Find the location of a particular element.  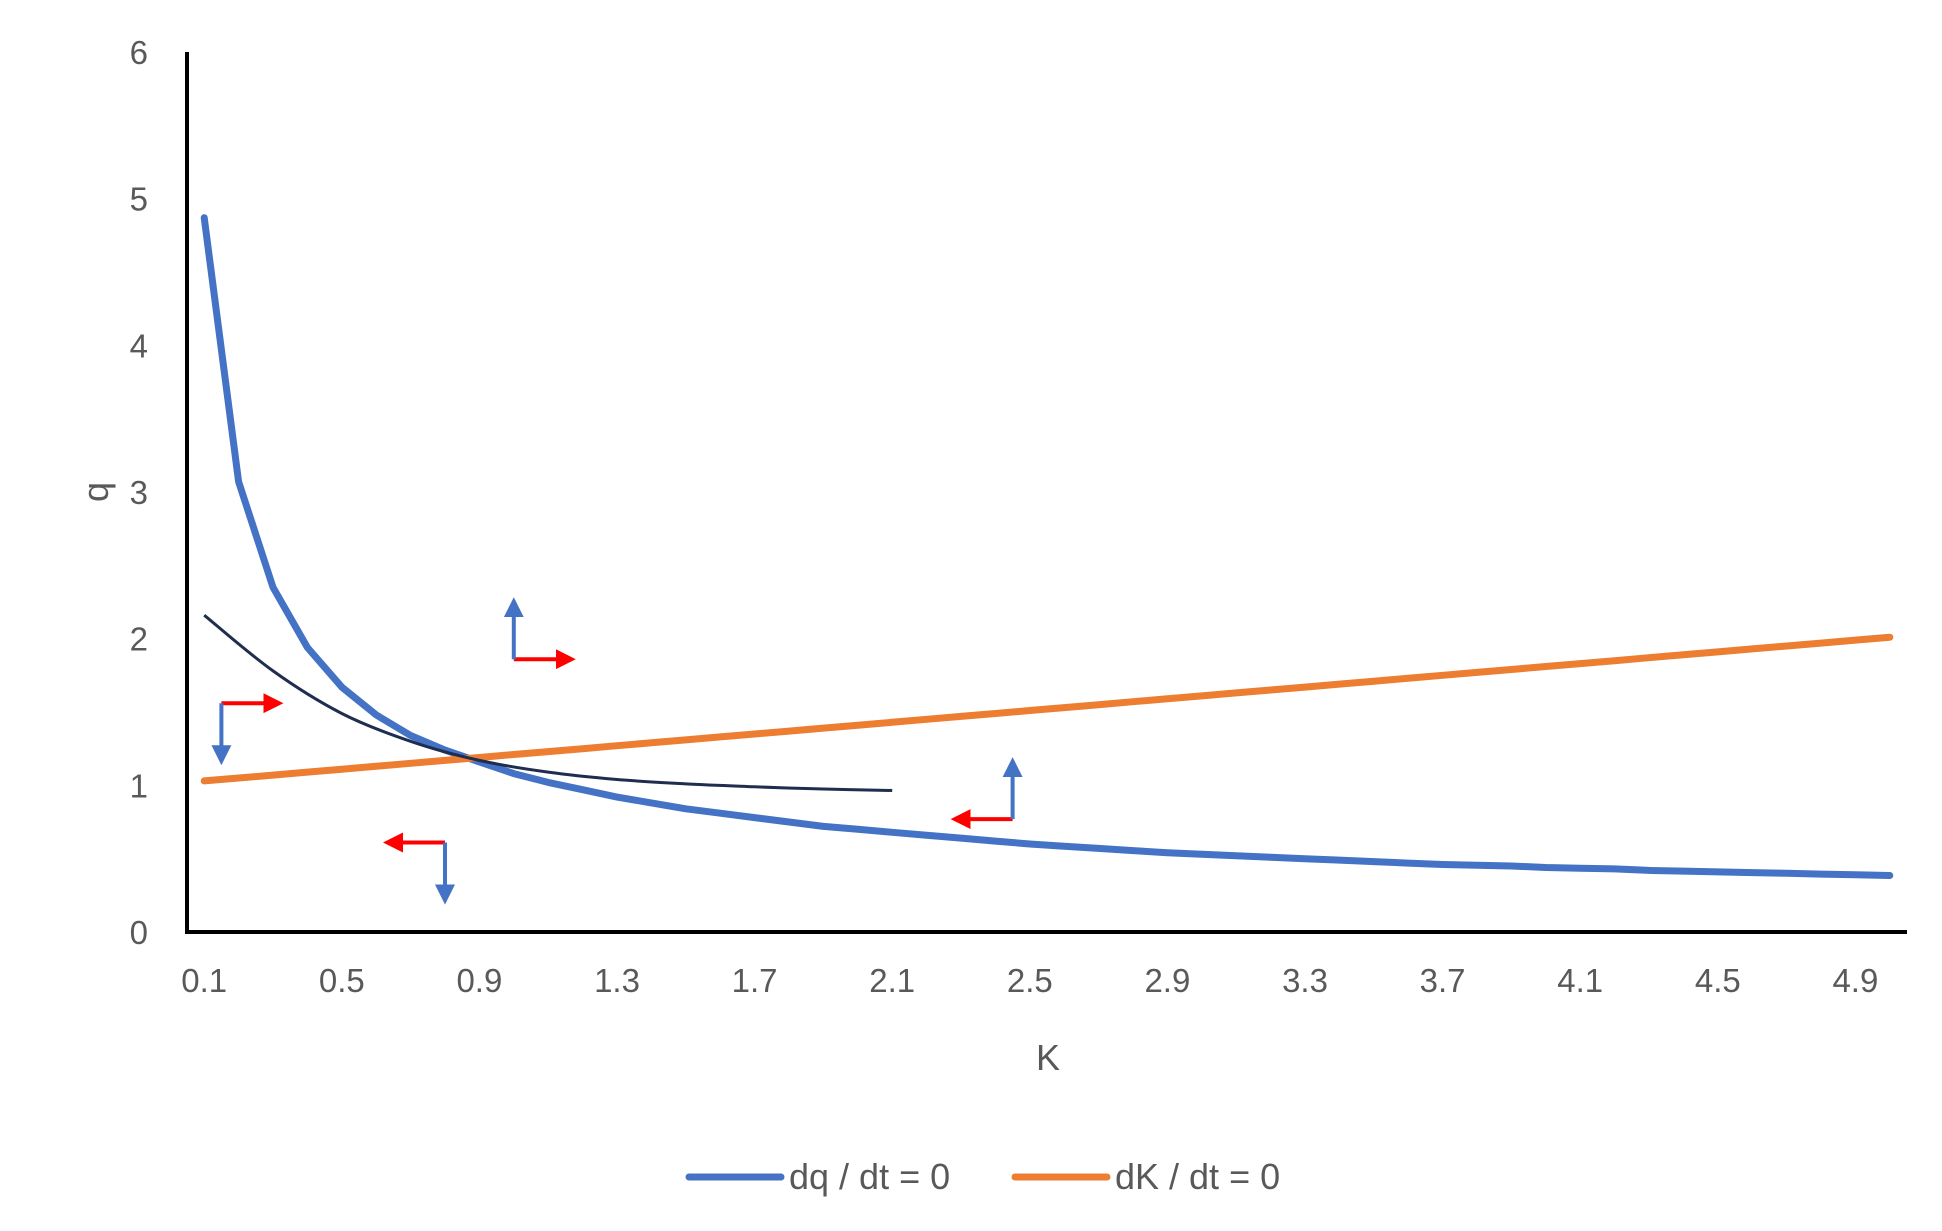

x-tick-label: 0.1 is located at coordinates (204, 980).